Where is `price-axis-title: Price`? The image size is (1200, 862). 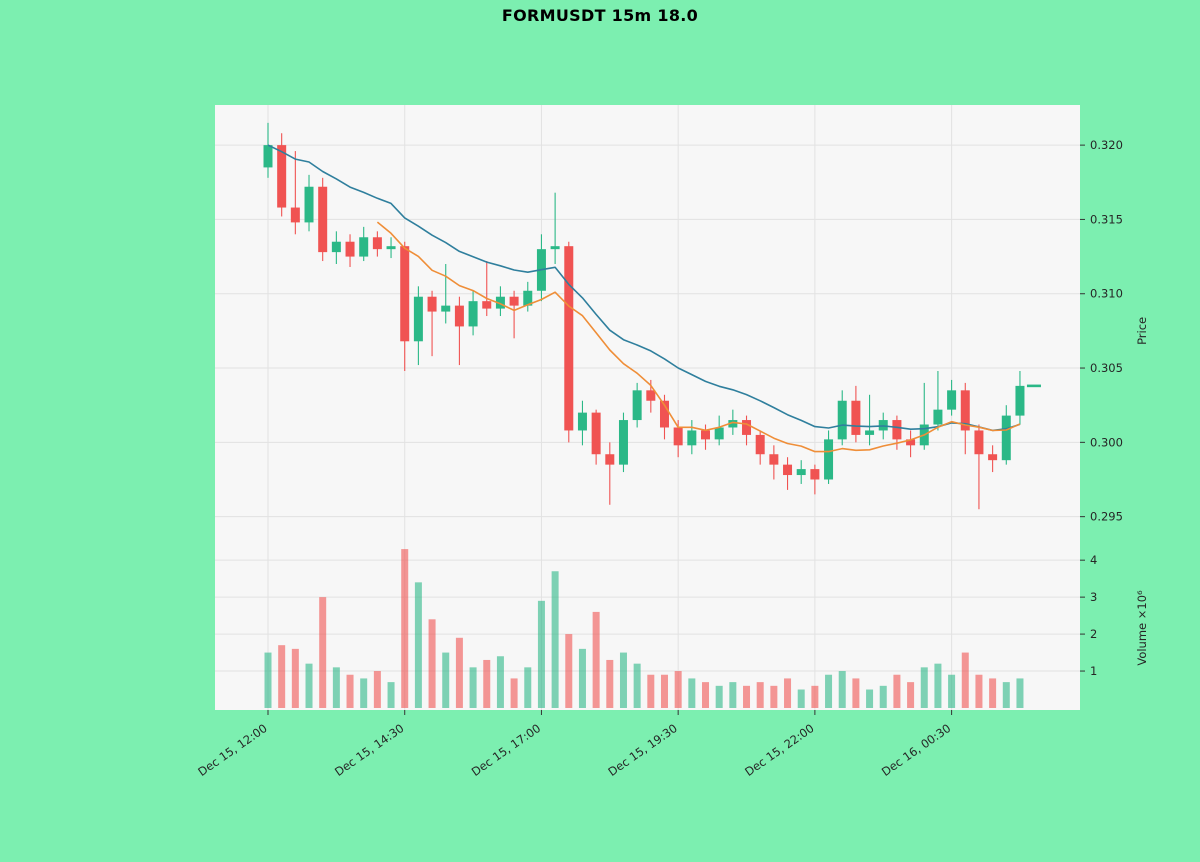 price-axis-title: Price is located at coordinates (1142, 331).